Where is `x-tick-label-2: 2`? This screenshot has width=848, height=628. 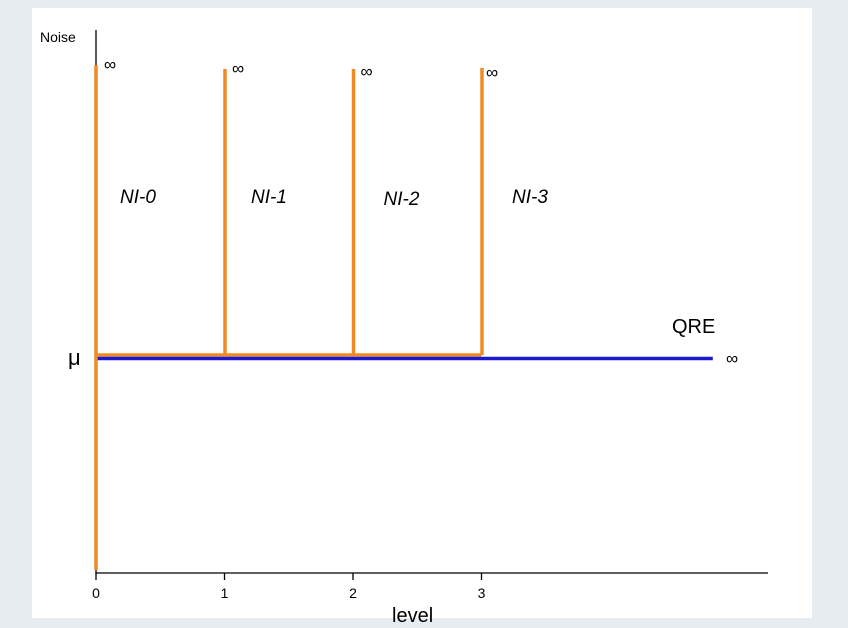
x-tick-label-2: 2 is located at coordinates (353, 593).